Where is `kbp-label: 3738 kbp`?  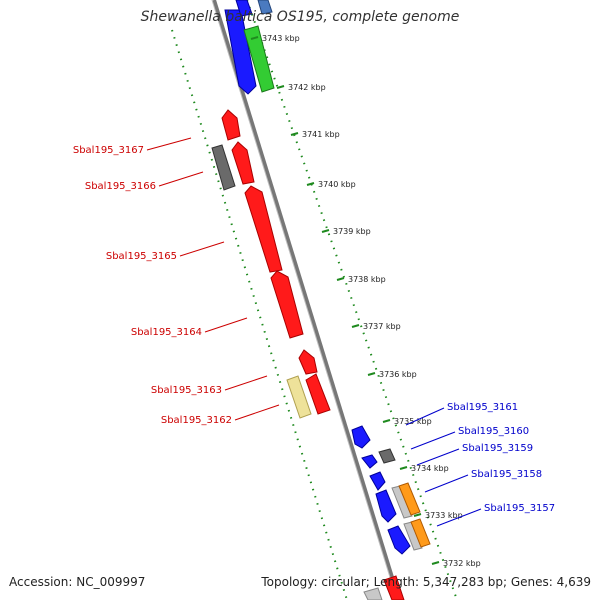 kbp-label: 3738 kbp is located at coordinates (367, 279).